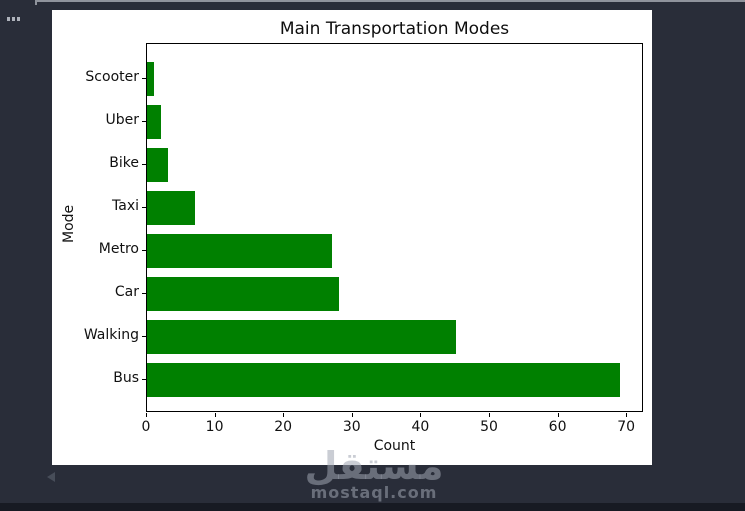 This screenshot has width=745, height=511. I want to click on watermark-url: mostaql.com, so click(374, 492).